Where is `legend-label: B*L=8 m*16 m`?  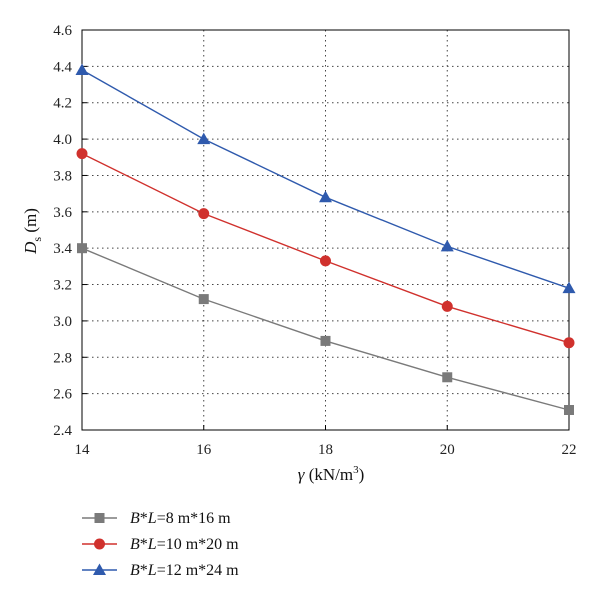
legend-label: B*L=8 m*16 m is located at coordinates (180, 518).